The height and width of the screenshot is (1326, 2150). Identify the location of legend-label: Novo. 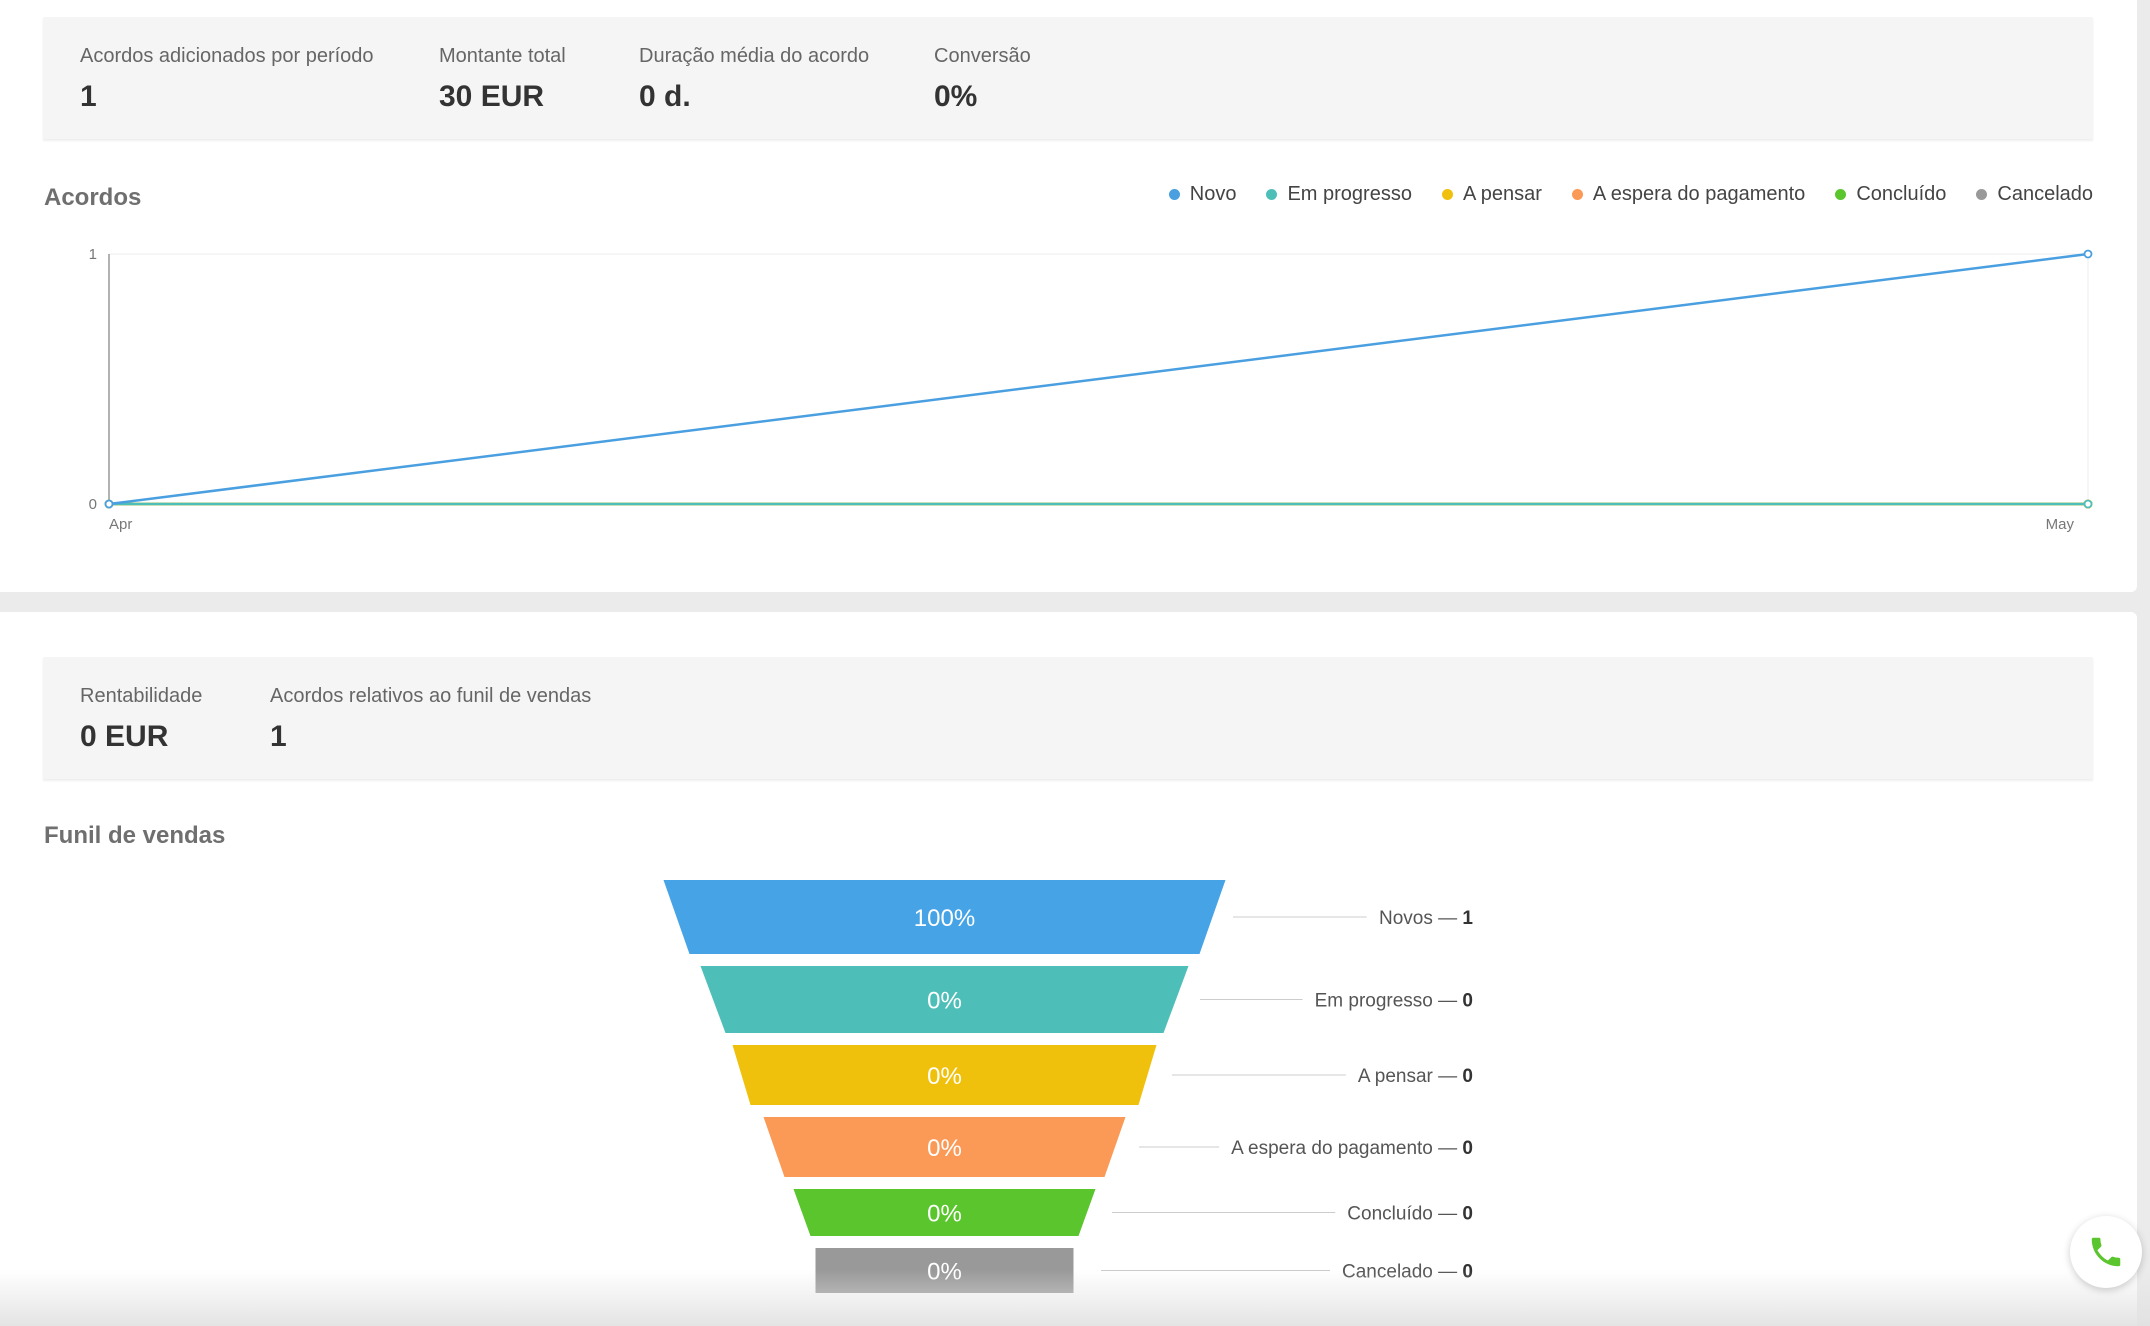
(1213, 194).